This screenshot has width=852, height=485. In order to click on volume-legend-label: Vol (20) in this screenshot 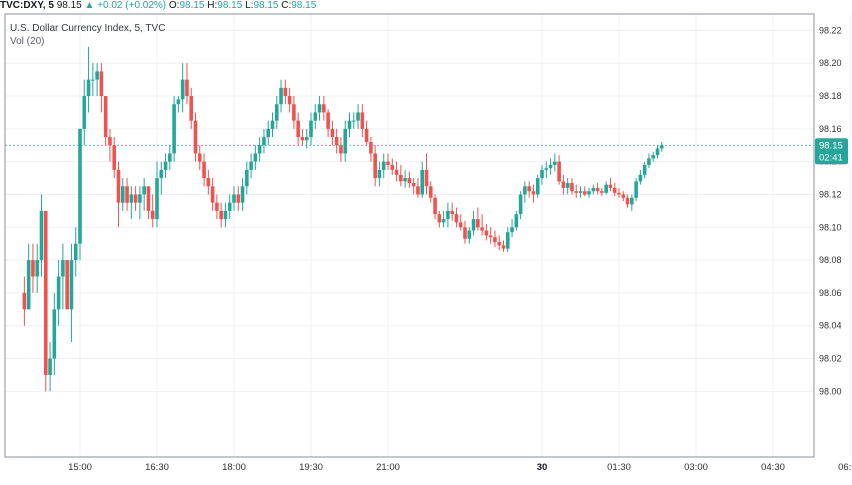, I will do `click(27, 41)`.